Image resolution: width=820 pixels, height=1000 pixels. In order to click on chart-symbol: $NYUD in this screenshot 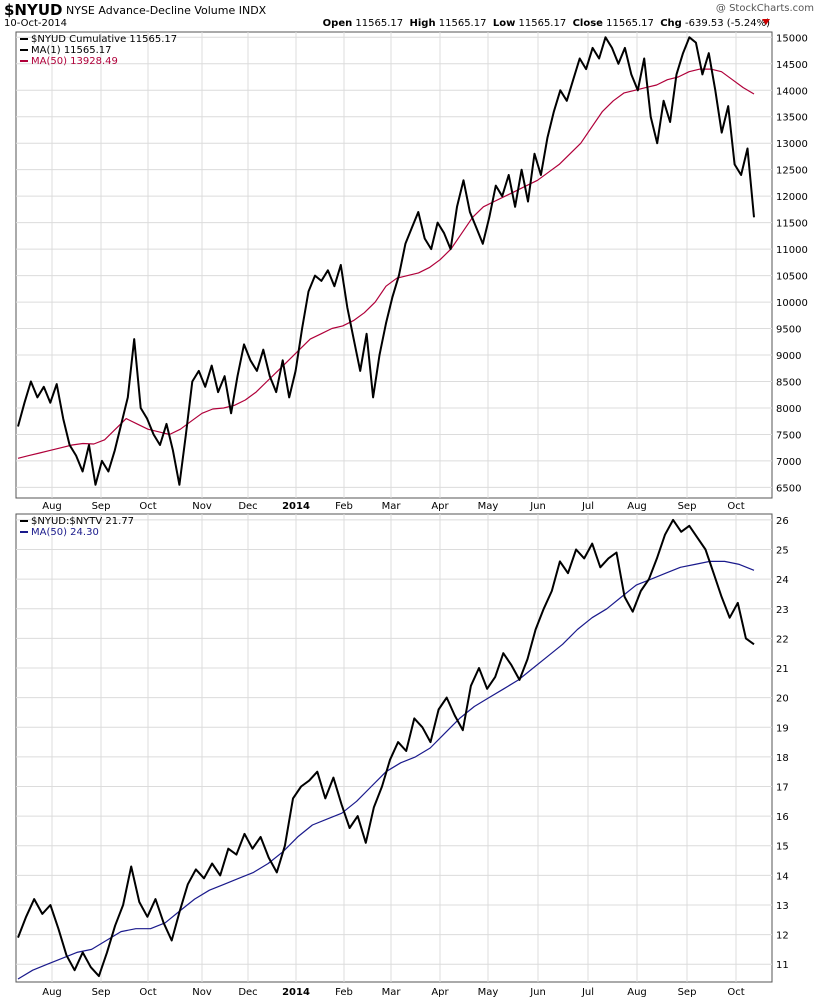, I will do `click(33, 10)`.